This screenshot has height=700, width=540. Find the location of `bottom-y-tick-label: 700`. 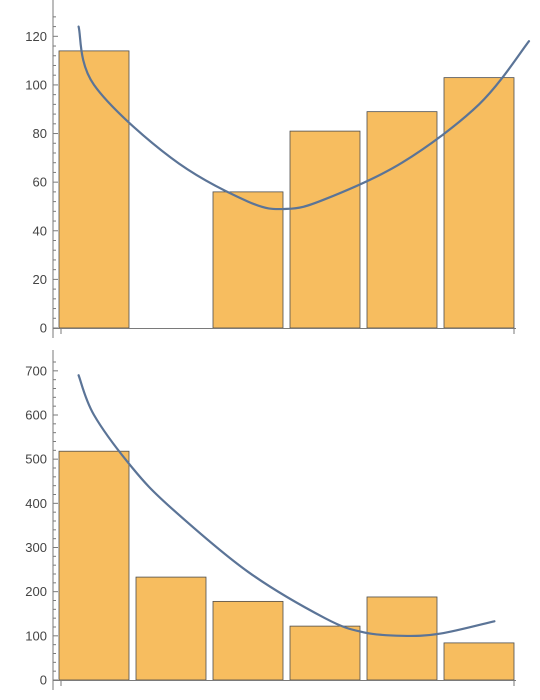

bottom-y-tick-label: 700 is located at coordinates (36, 370).